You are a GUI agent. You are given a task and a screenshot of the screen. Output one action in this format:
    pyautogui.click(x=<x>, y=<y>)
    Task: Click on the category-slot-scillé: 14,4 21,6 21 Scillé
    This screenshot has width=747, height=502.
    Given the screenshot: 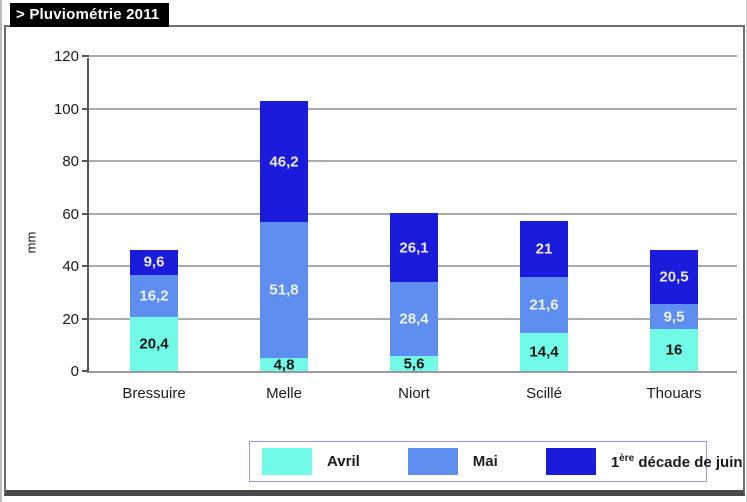 What is the action you would take?
    pyautogui.click(x=544, y=230)
    